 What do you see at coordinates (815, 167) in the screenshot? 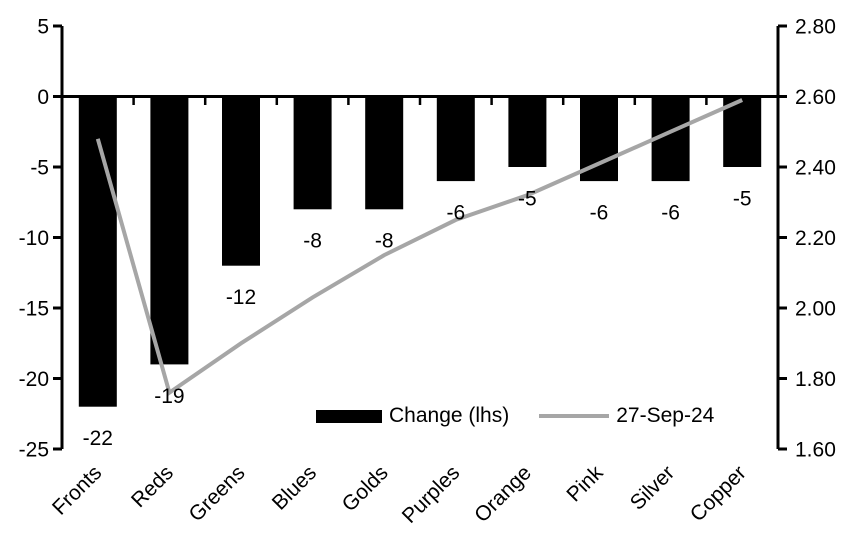
I see `right-axis-label: 2.40` at bounding box center [815, 167].